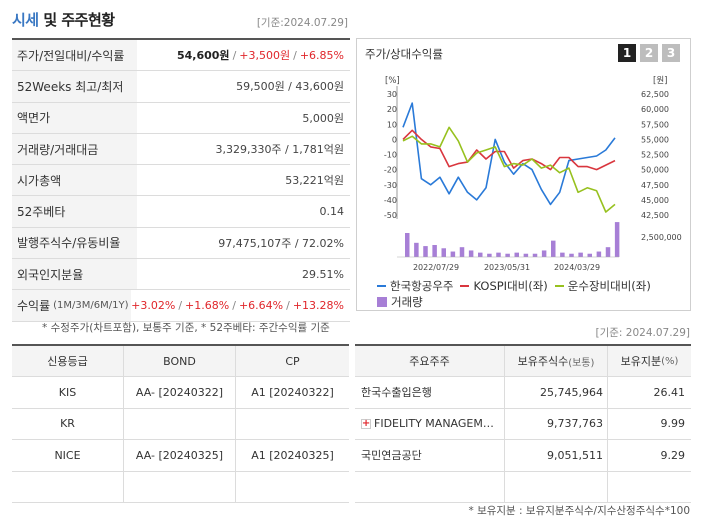 The width and height of the screenshot is (702, 525). I want to click on agency-name: NICE, so click(68, 455).